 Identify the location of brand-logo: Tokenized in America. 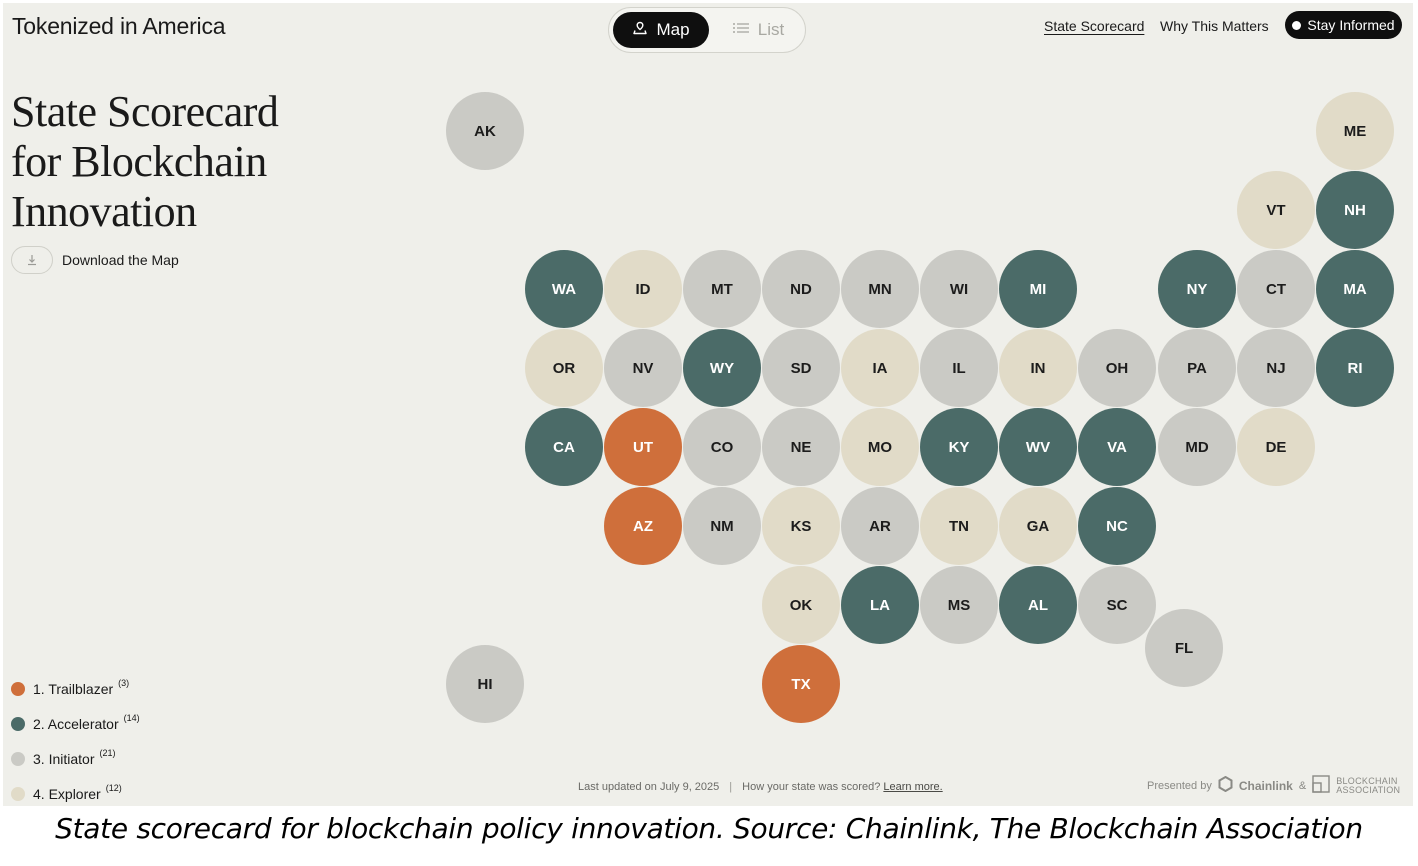
(119, 26).